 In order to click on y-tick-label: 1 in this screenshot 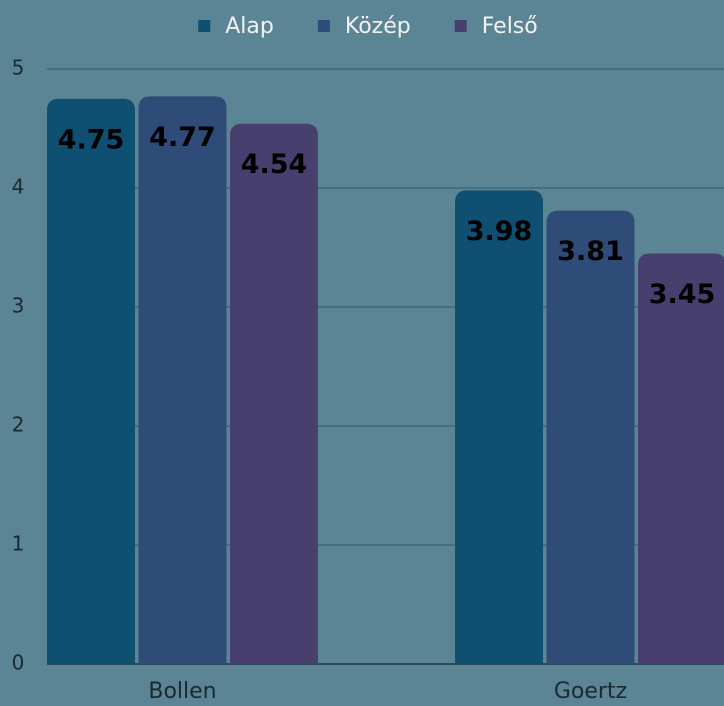, I will do `click(18, 544)`.